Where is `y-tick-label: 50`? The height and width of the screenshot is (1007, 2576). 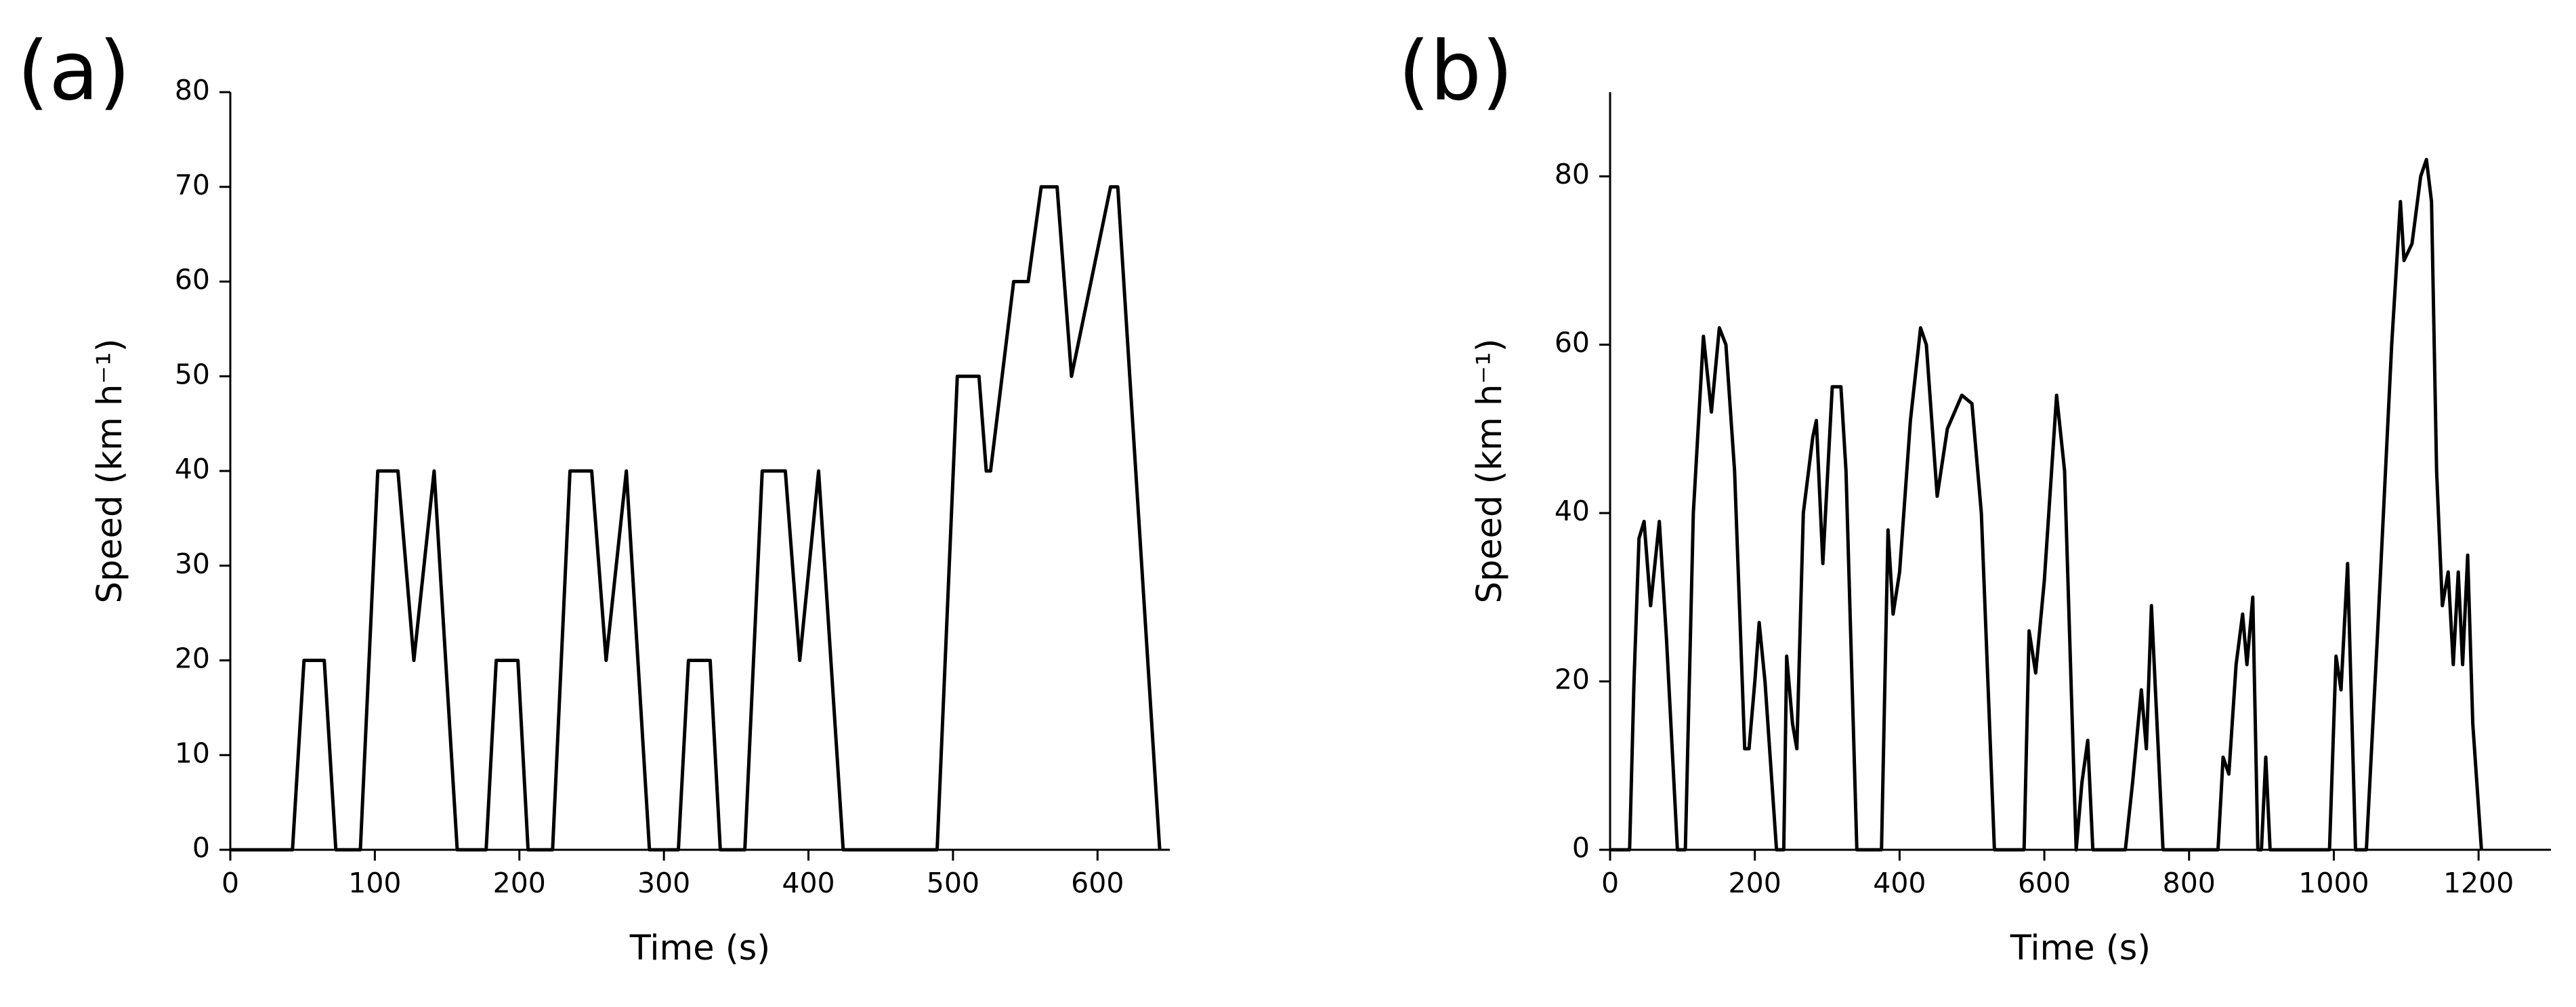 y-tick-label: 50 is located at coordinates (193, 374).